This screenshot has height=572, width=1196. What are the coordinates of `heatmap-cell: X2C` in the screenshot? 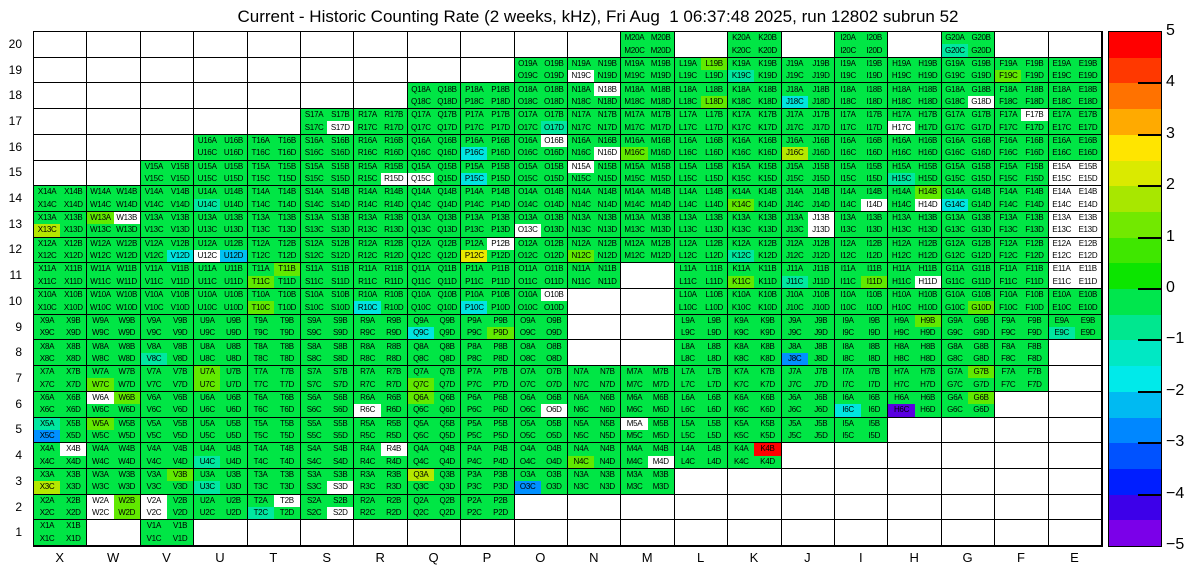 It's located at (47, 513).